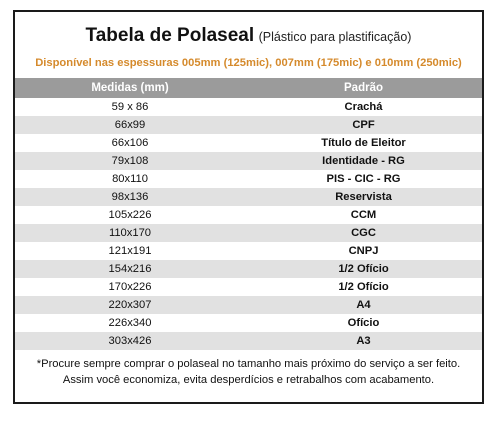  Describe the element at coordinates (248, 88) in the screenshot. I see `table-header-row: Medidas (mm) Padrão` at that location.